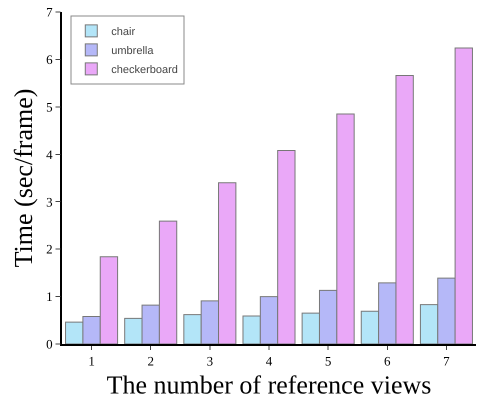 The width and height of the screenshot is (484, 408). I want to click on y-tick-label: 4, so click(50, 154).